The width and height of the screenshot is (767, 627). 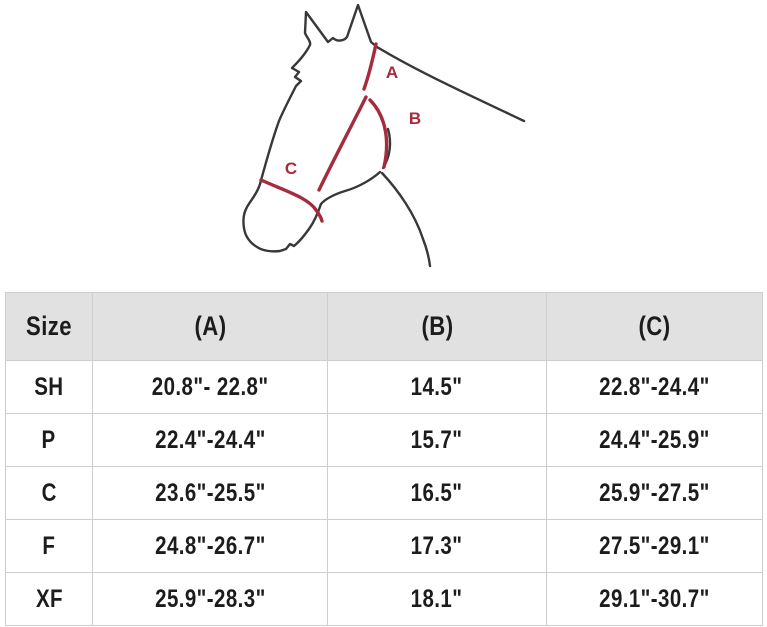 What do you see at coordinates (437, 326) in the screenshot?
I see `header-measure-b: (B)` at bounding box center [437, 326].